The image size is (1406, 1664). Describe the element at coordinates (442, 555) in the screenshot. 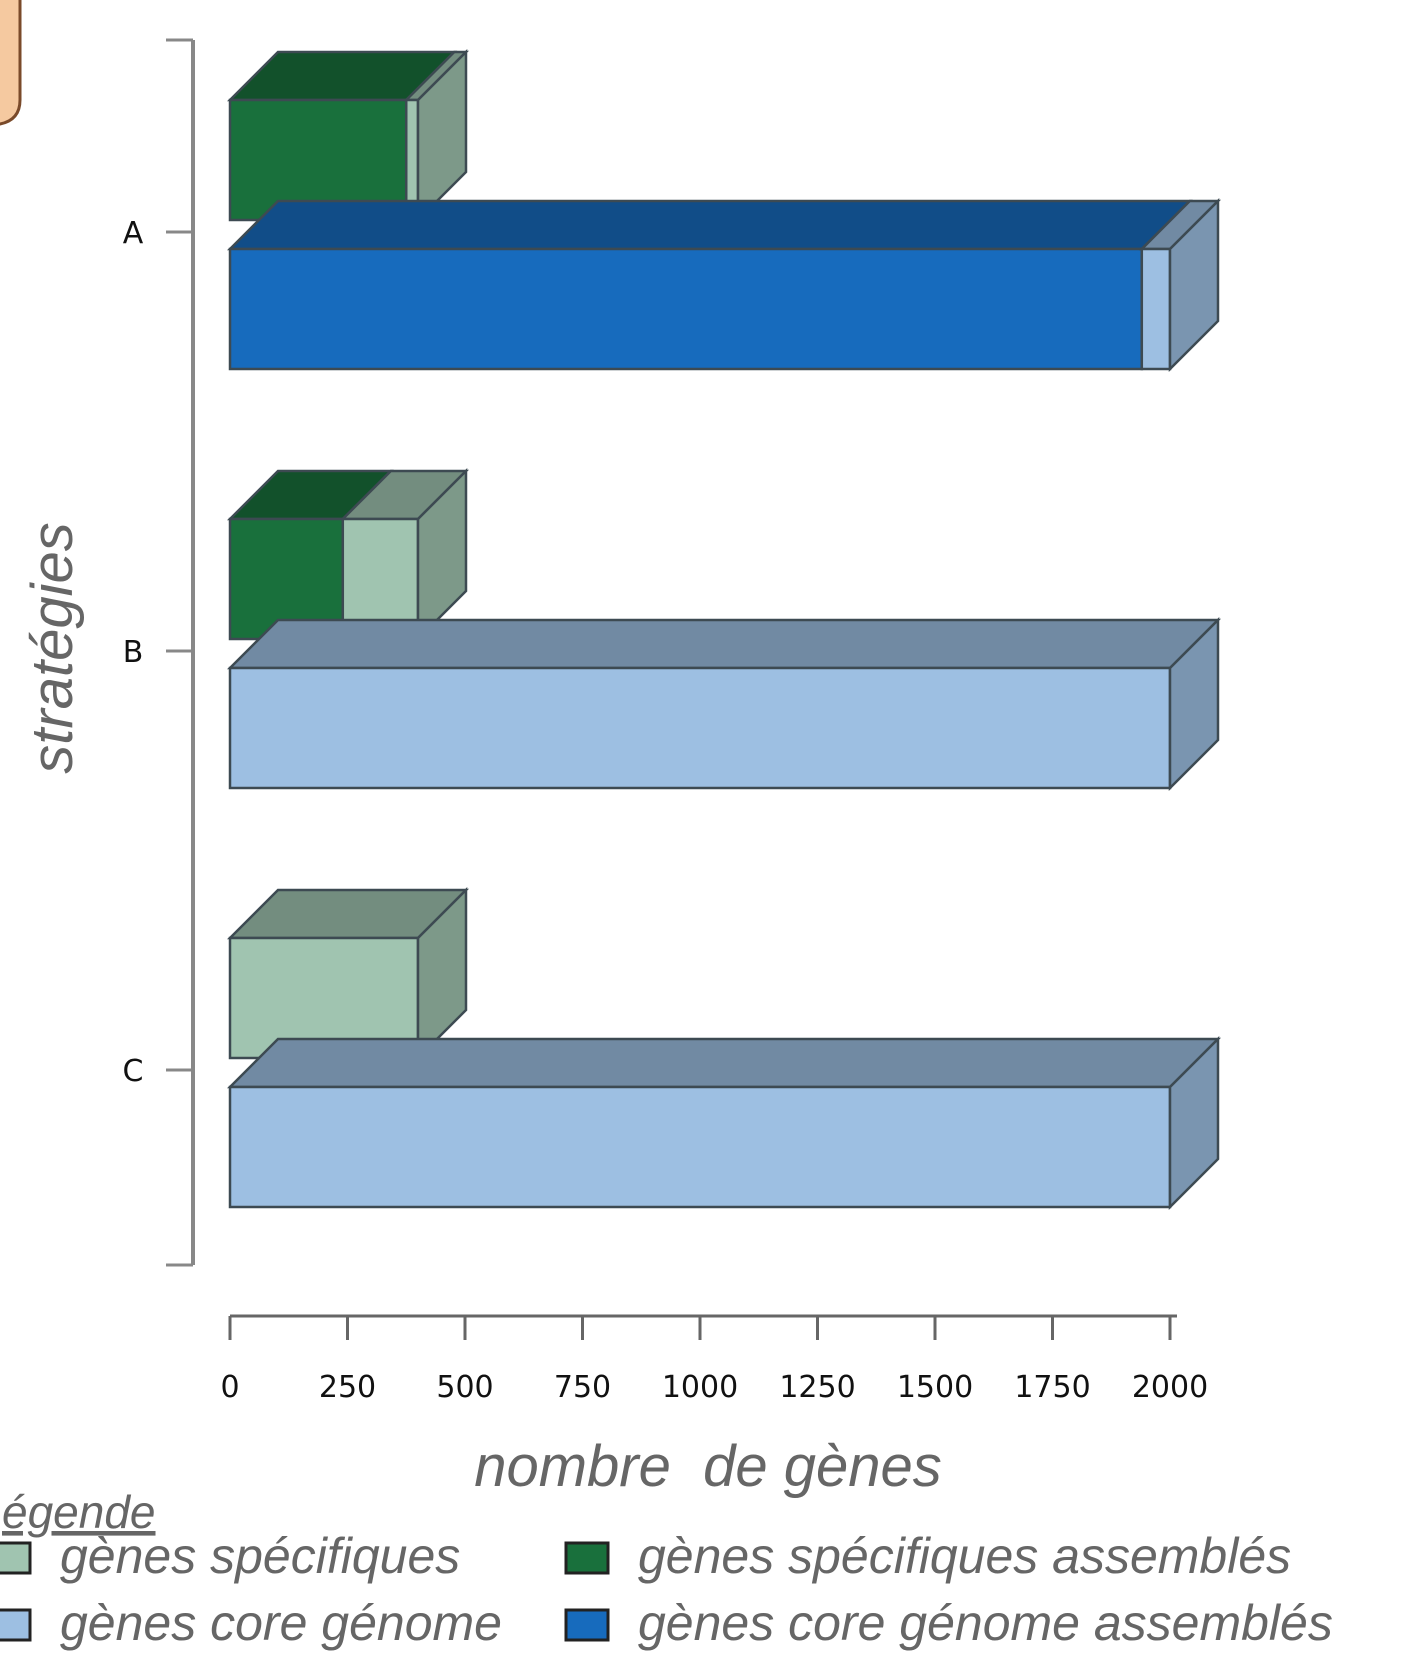

I see `bar-b-specific-side` at that location.